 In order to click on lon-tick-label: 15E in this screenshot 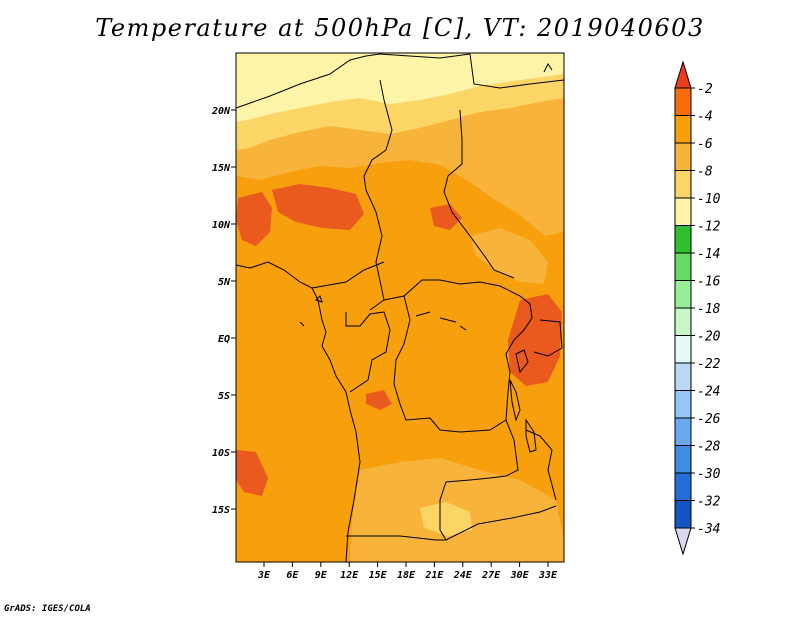, I will do `click(378, 575)`.